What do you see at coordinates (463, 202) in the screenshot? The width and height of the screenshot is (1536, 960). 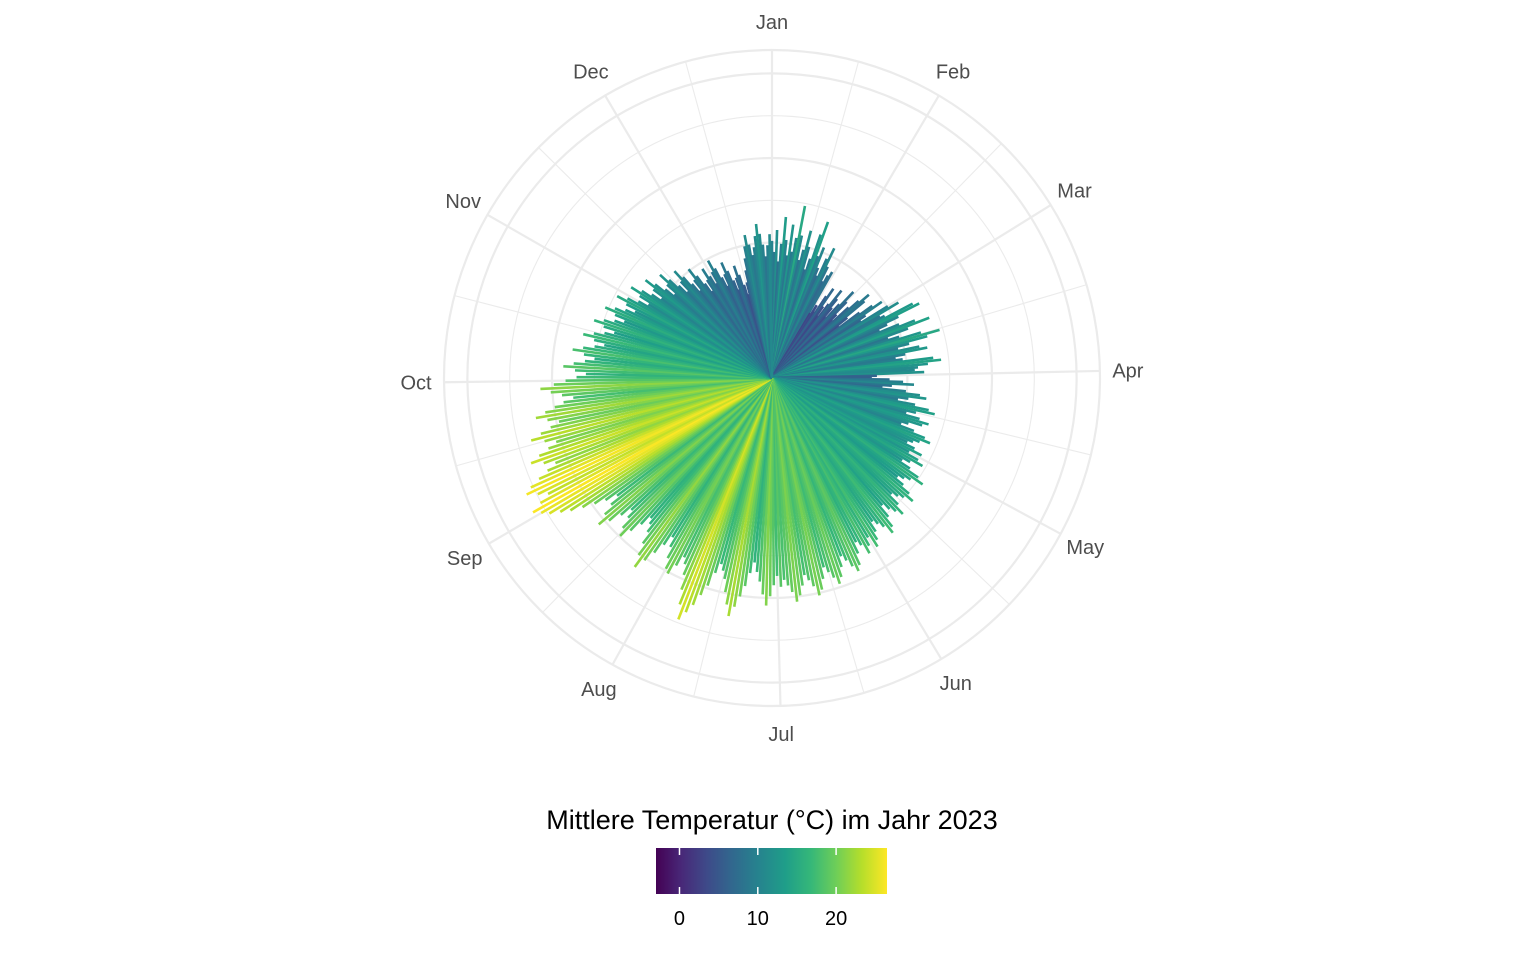 I see `month-label-nov: Nov` at bounding box center [463, 202].